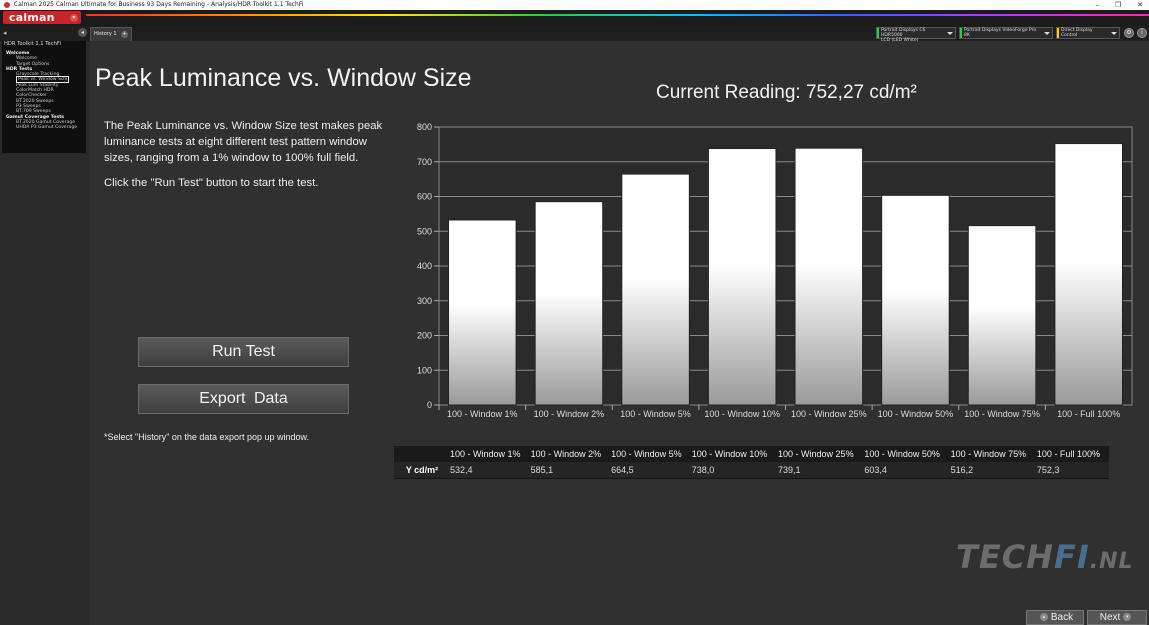 Image resolution: width=1149 pixels, height=625 pixels. Describe the element at coordinates (283, 78) in the screenshot. I see `page-title: Peak Luminance vs. Window Size` at that location.